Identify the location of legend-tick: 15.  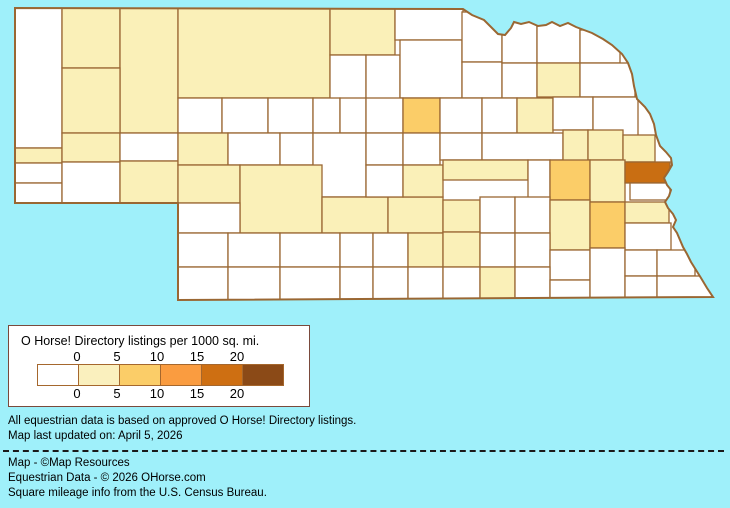
(197, 393).